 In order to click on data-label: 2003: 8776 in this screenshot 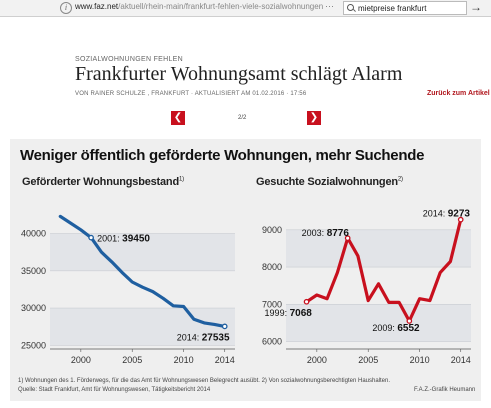, I will do `click(326, 233)`.